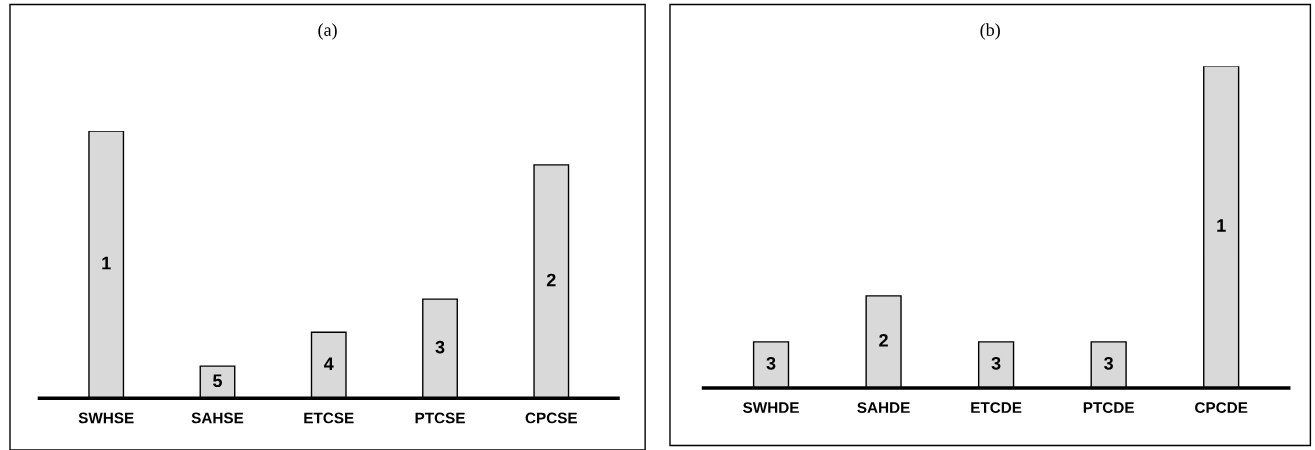  What do you see at coordinates (106, 418) in the screenshot?
I see `x-tick-label: SWHSE` at bounding box center [106, 418].